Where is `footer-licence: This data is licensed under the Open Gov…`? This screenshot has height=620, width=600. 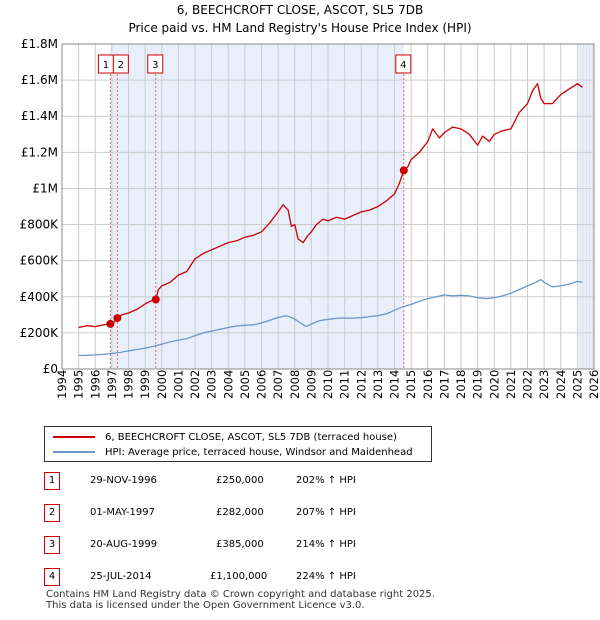 footer-licence: This data is licensed under the Open Gov… is located at coordinates (205, 605).